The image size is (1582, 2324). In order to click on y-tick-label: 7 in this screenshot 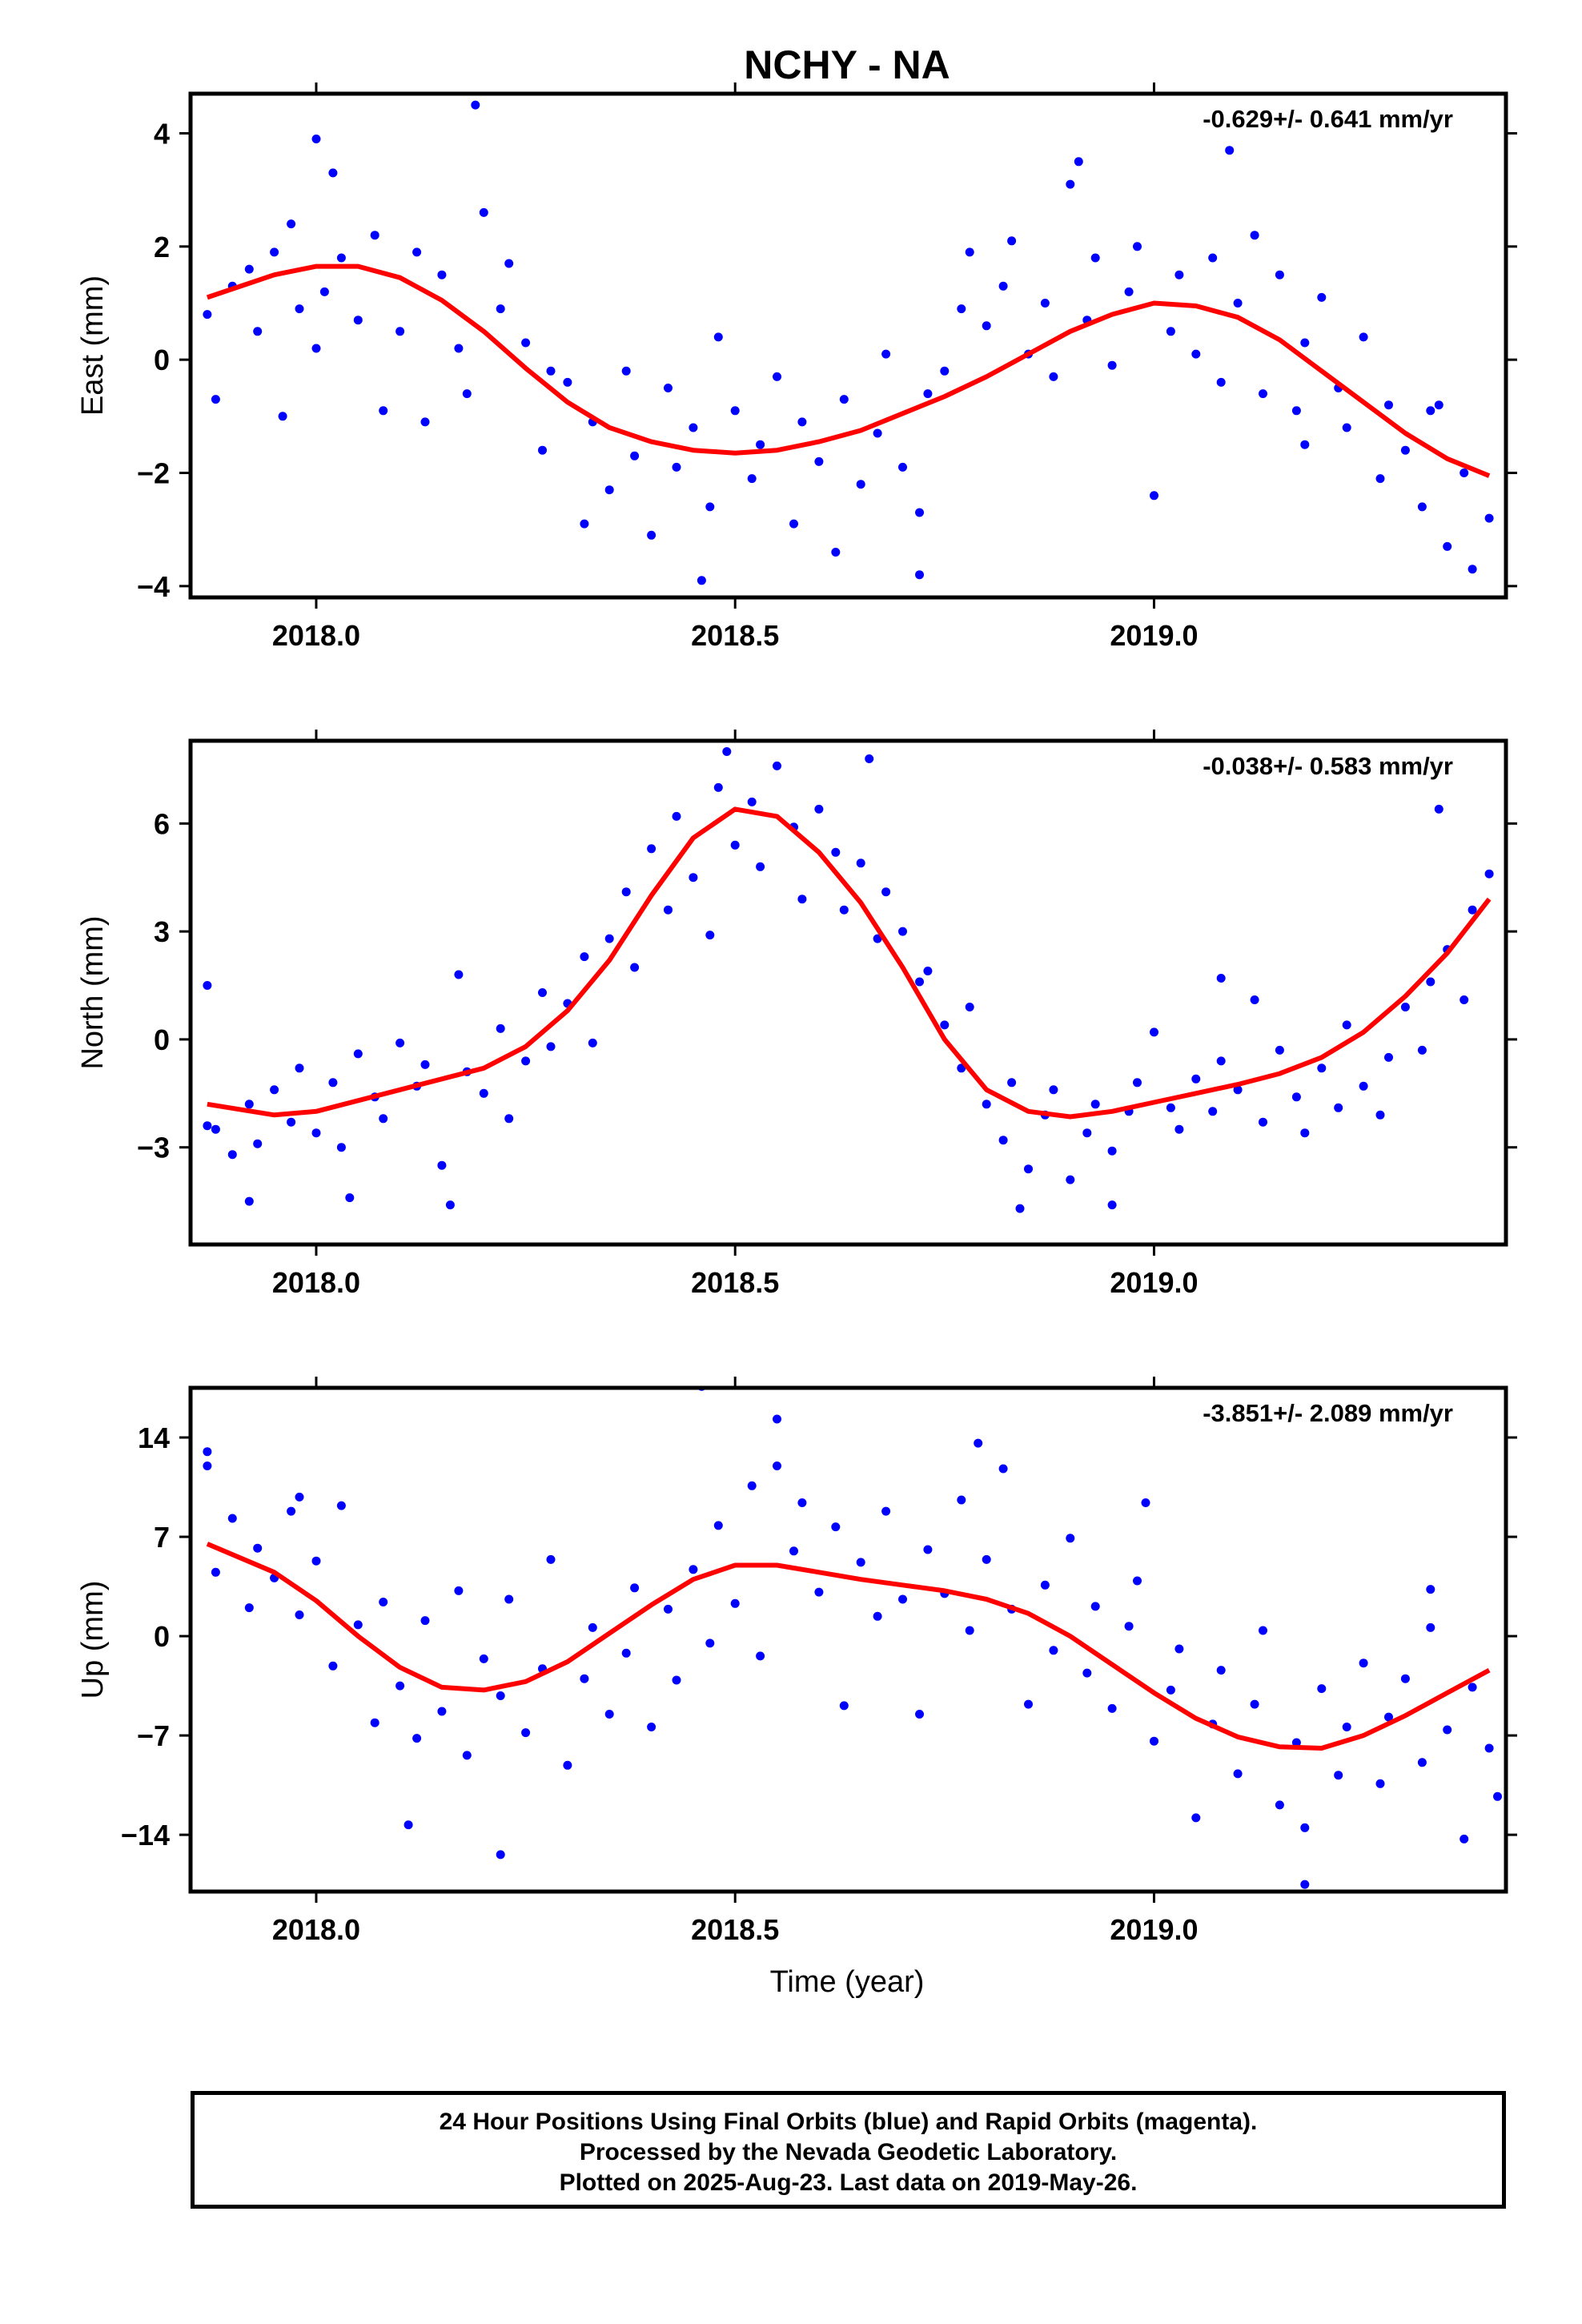, I will do `click(162, 1537)`.